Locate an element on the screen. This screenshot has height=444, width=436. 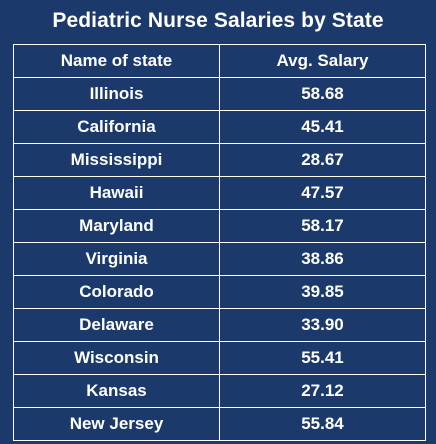
chart-title: Pediatric Nurse Salaries by State is located at coordinates (218, 20).